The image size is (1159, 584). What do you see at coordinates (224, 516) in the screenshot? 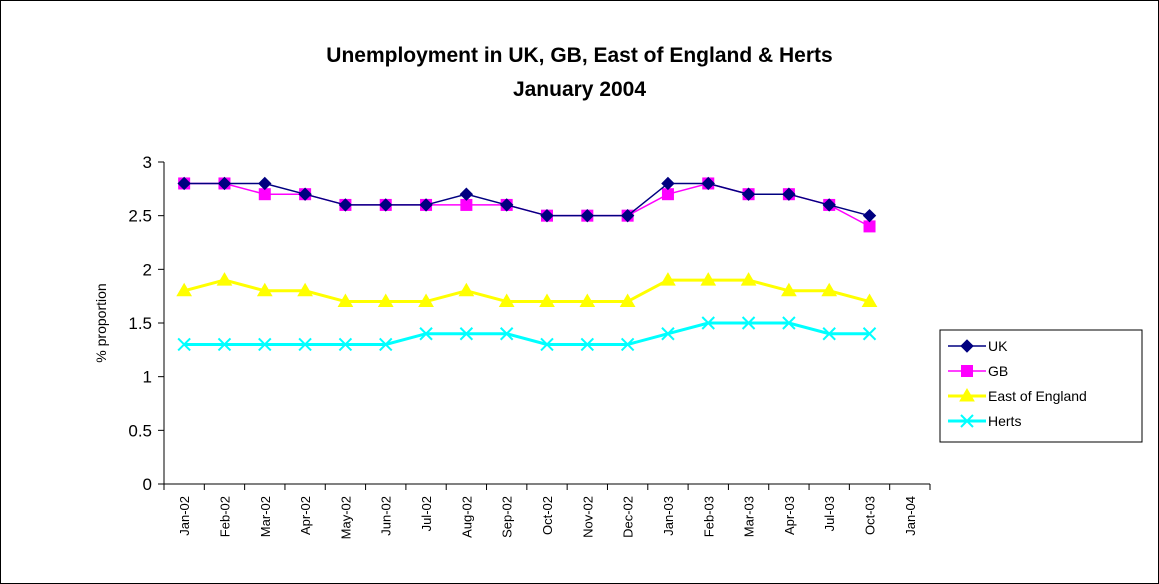
I see `x-tick-label: Feb-02` at bounding box center [224, 516].